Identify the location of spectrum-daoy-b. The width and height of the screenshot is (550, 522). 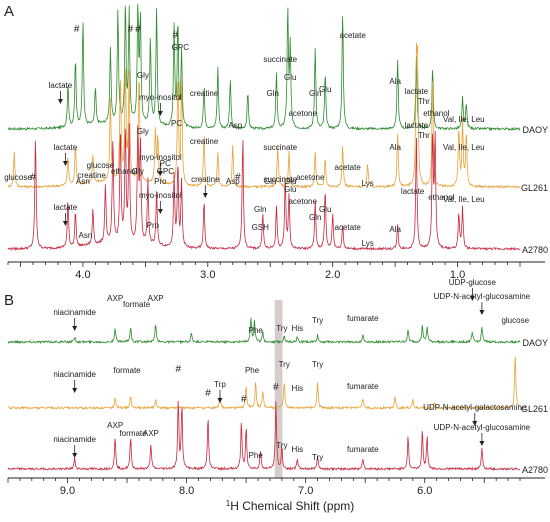
(264, 330).